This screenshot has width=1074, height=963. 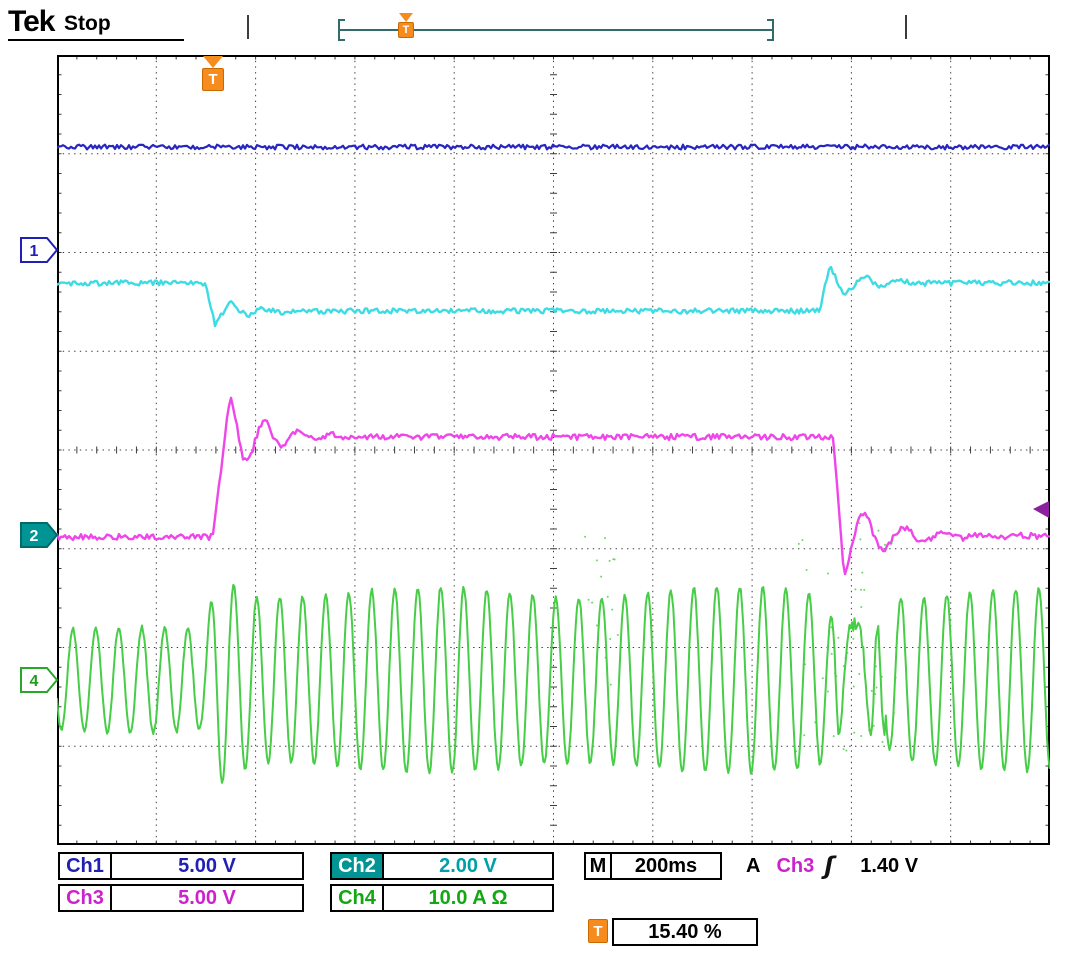 I want to click on trigger-position-icon: T, so click(x=598, y=931).